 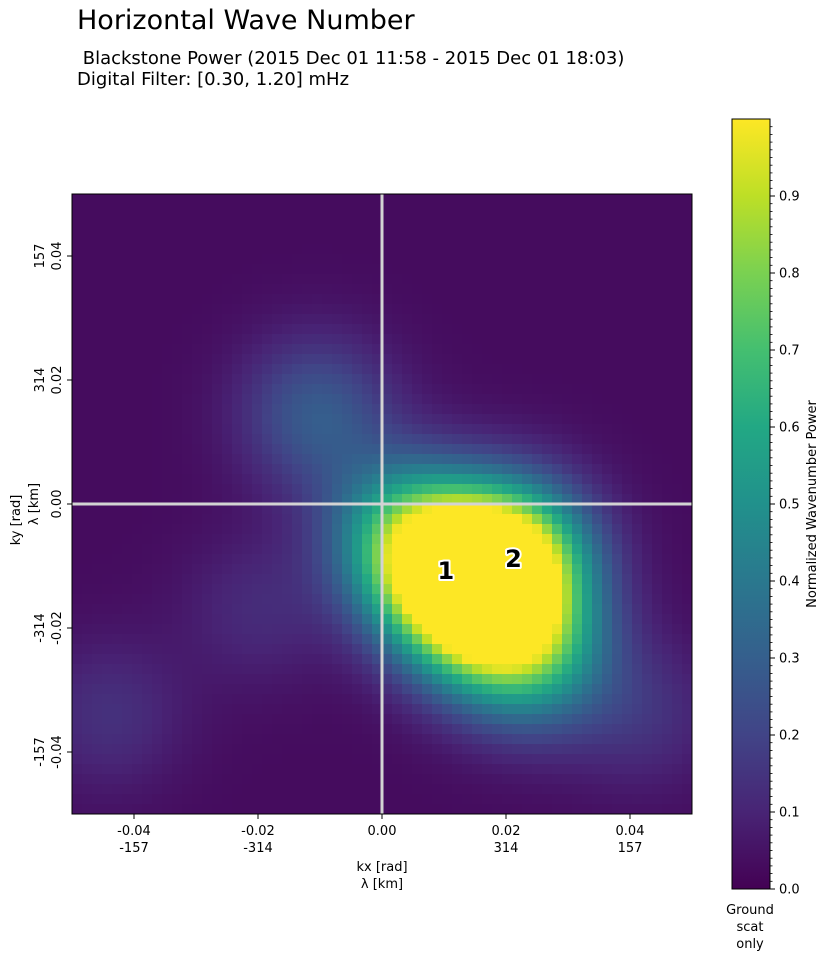 What do you see at coordinates (40, 628) in the screenshot?
I see `y-tick-label-wavelength: -314` at bounding box center [40, 628].